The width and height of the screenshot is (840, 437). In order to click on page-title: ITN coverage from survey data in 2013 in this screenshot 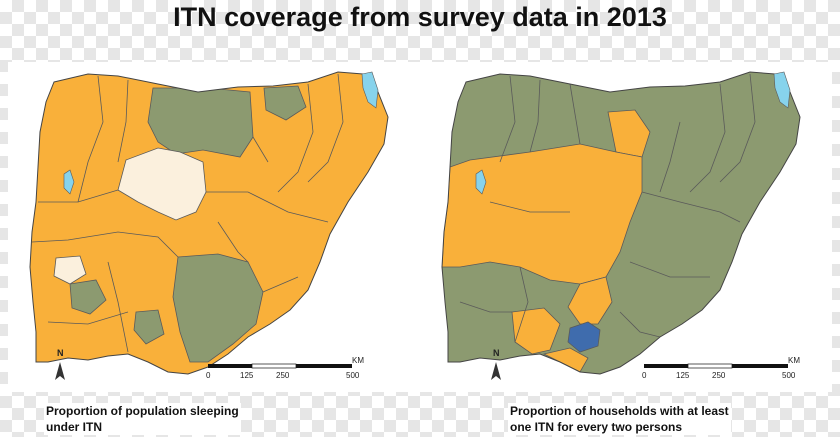, I will do `click(420, 17)`.